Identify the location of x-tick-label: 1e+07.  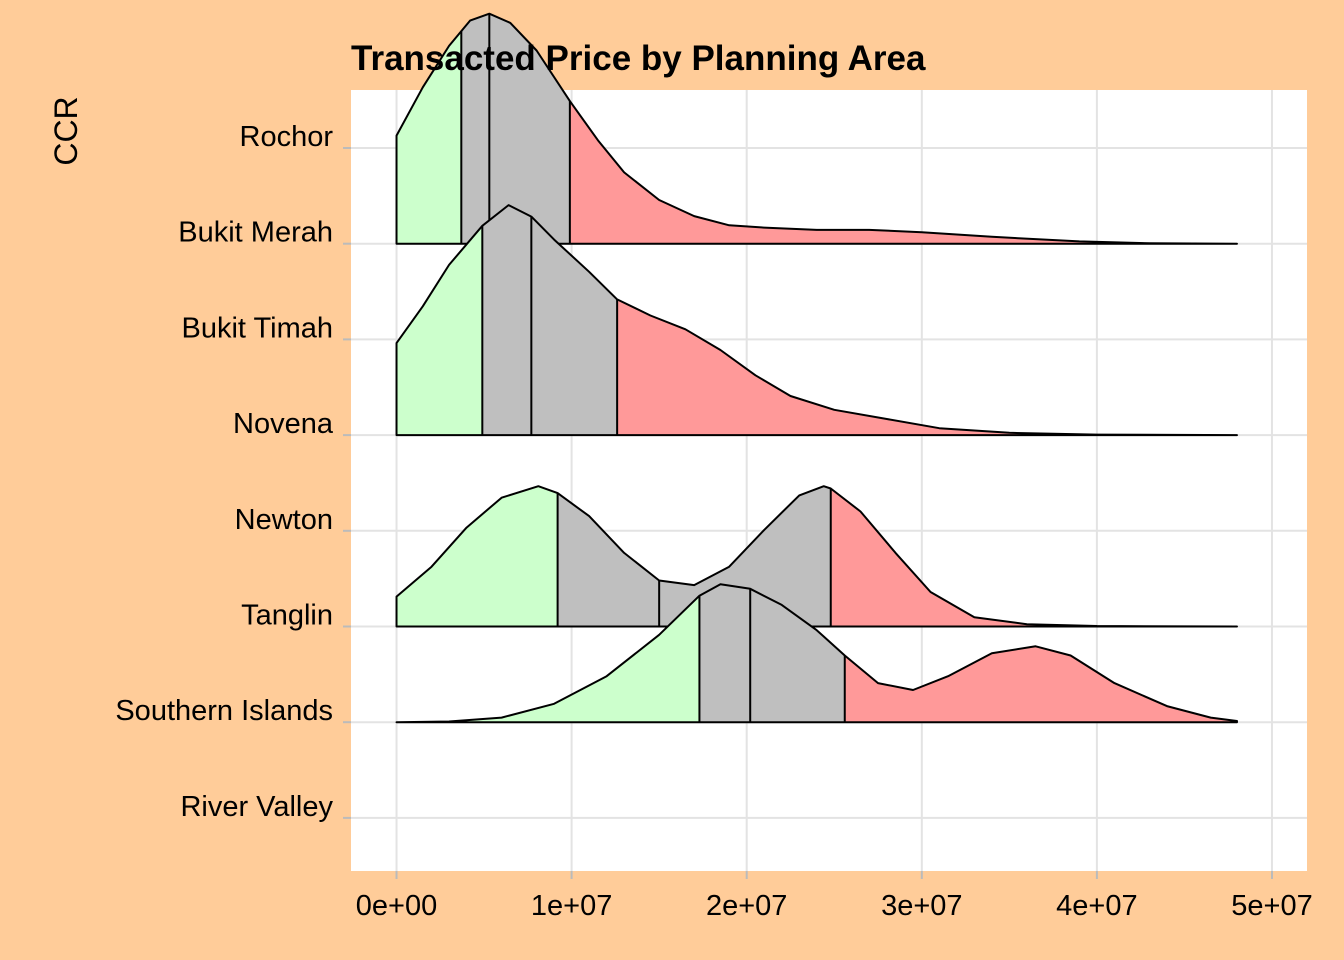
(571, 906).